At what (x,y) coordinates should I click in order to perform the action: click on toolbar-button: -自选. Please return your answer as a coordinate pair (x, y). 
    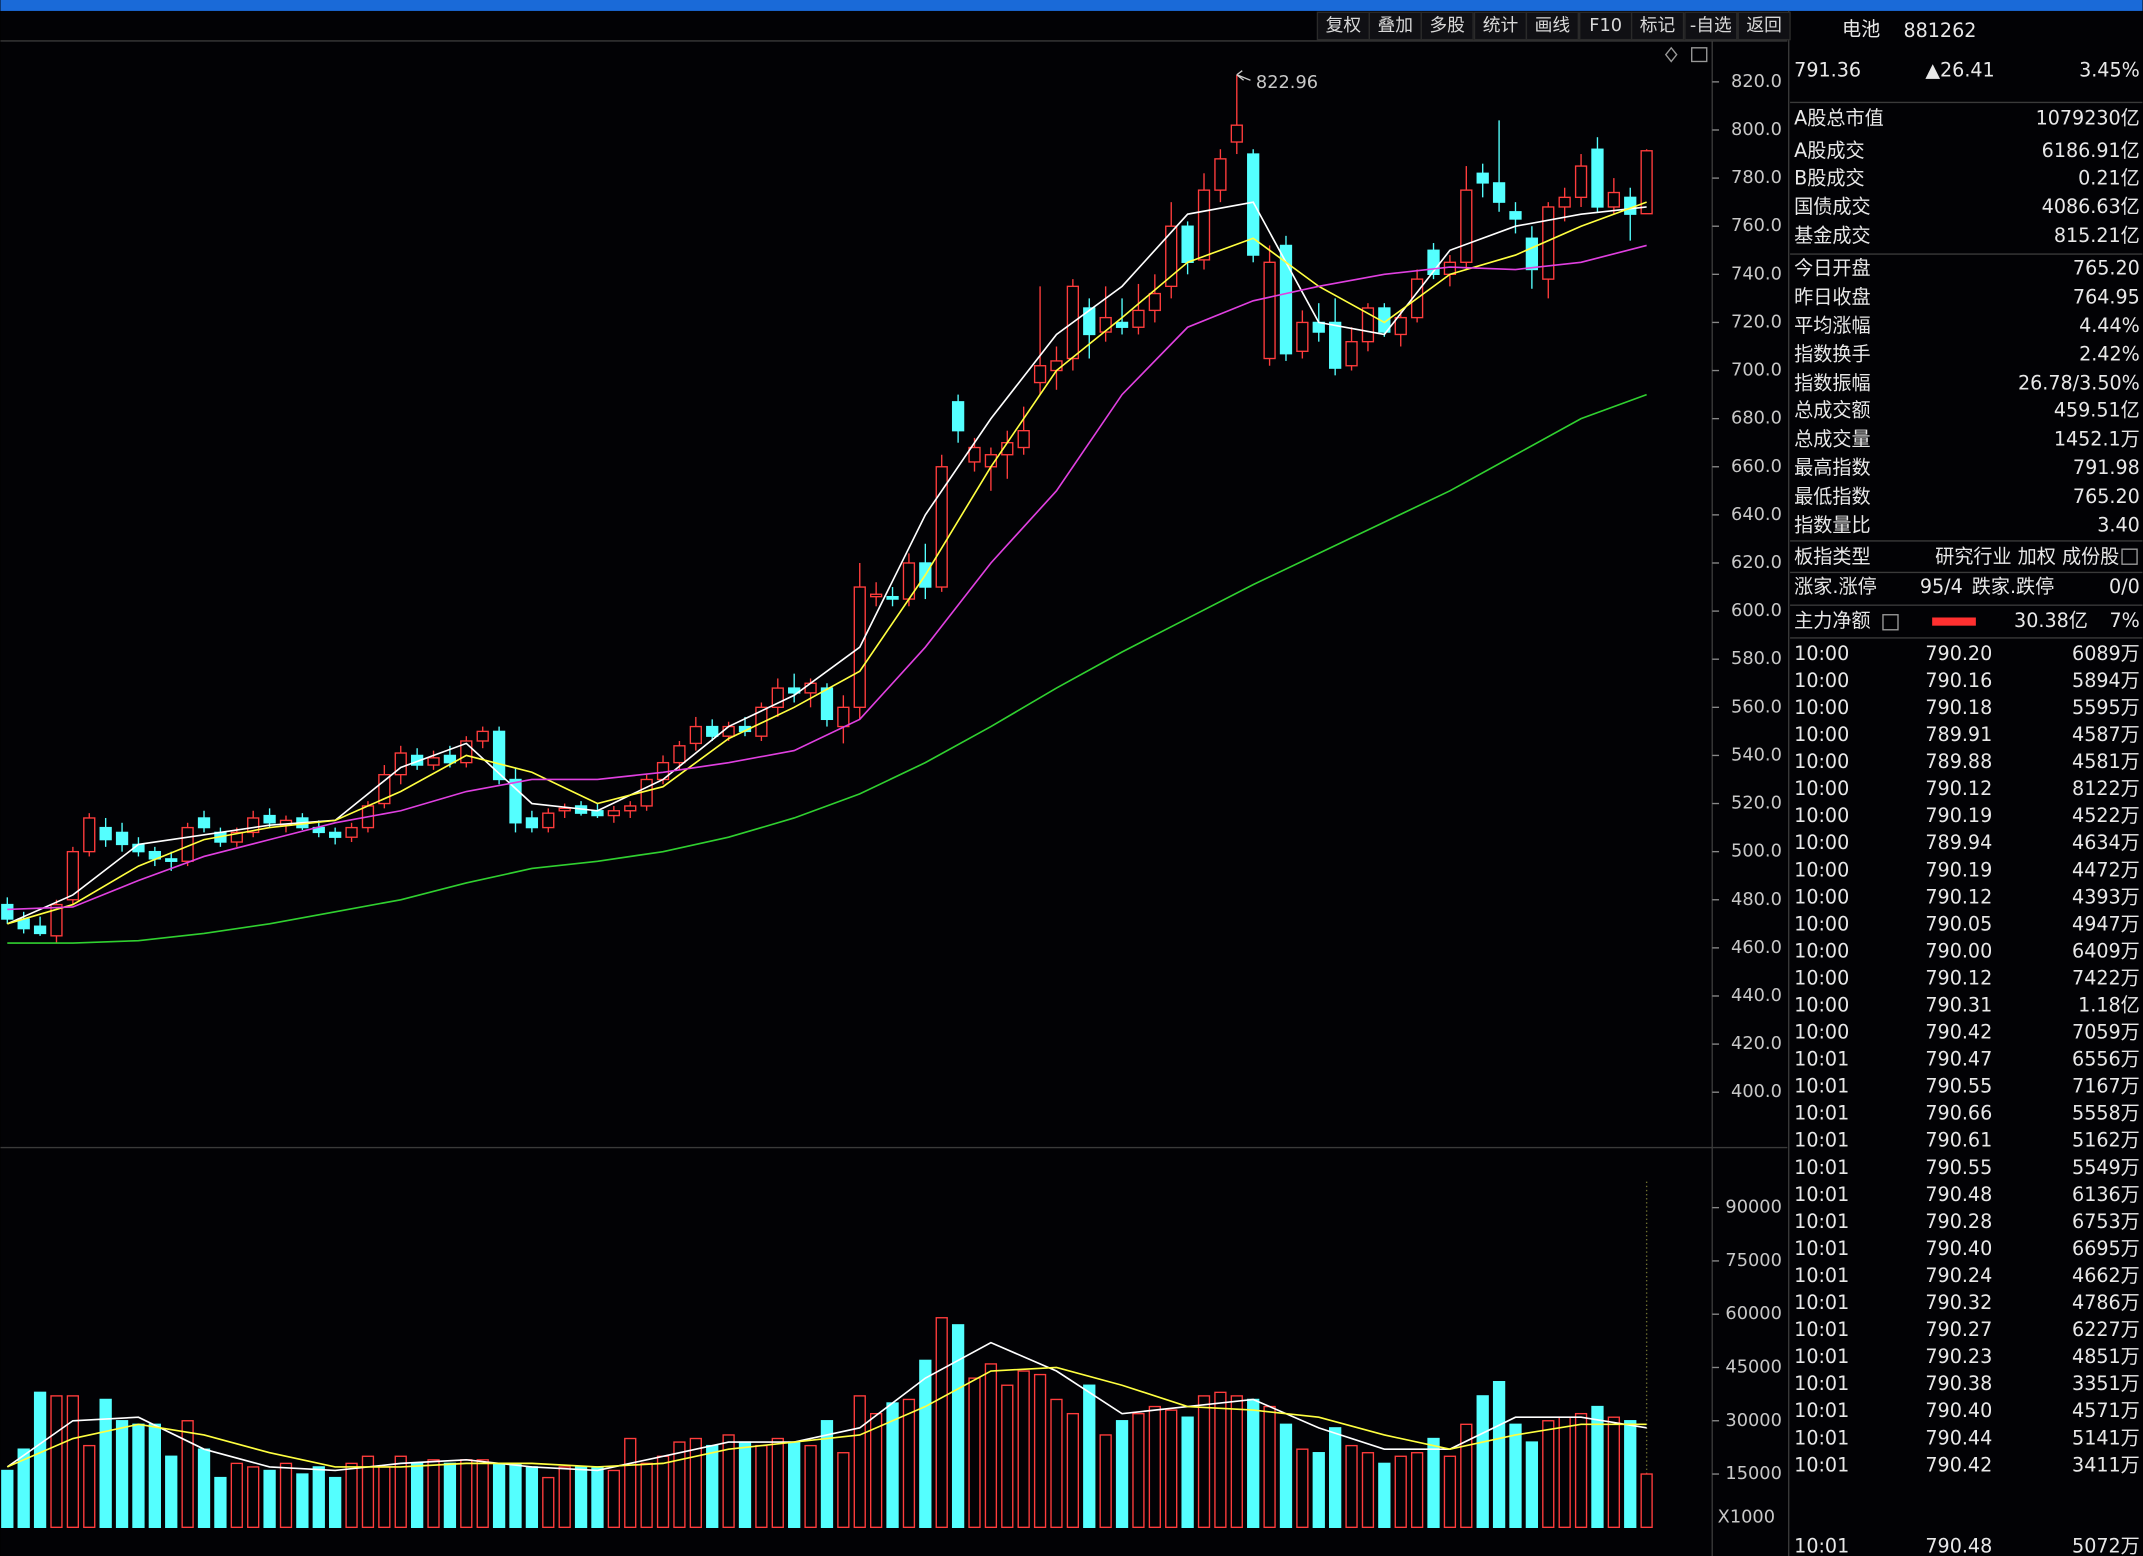
    Looking at the image, I should click on (1711, 25).